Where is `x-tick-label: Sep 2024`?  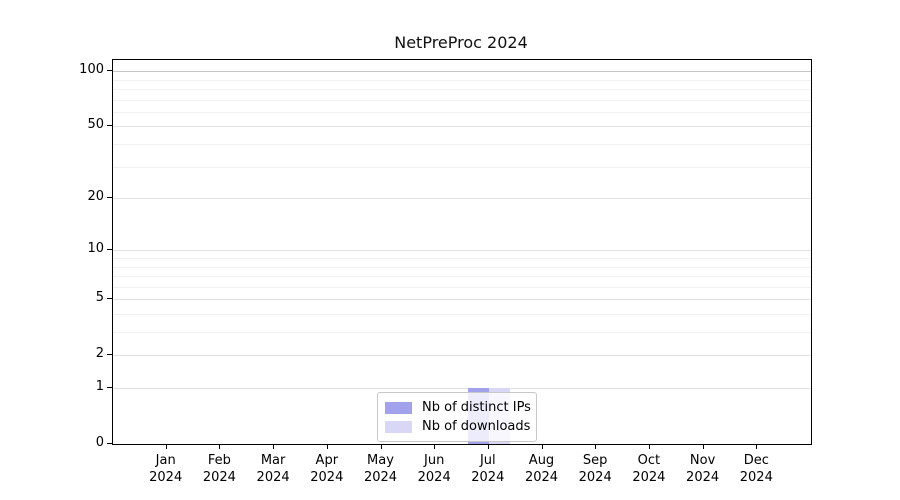
x-tick-label: Sep 2024 is located at coordinates (595, 469).